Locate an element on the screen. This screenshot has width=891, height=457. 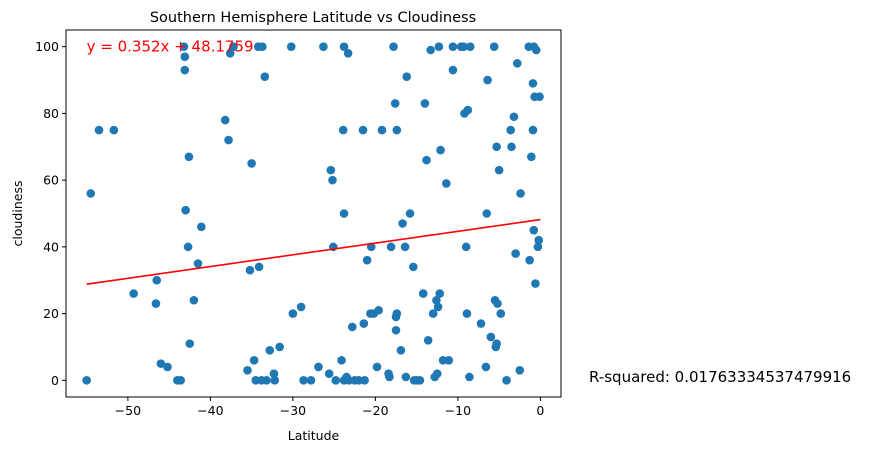
x-tick-label: −10 is located at coordinates (458, 410).